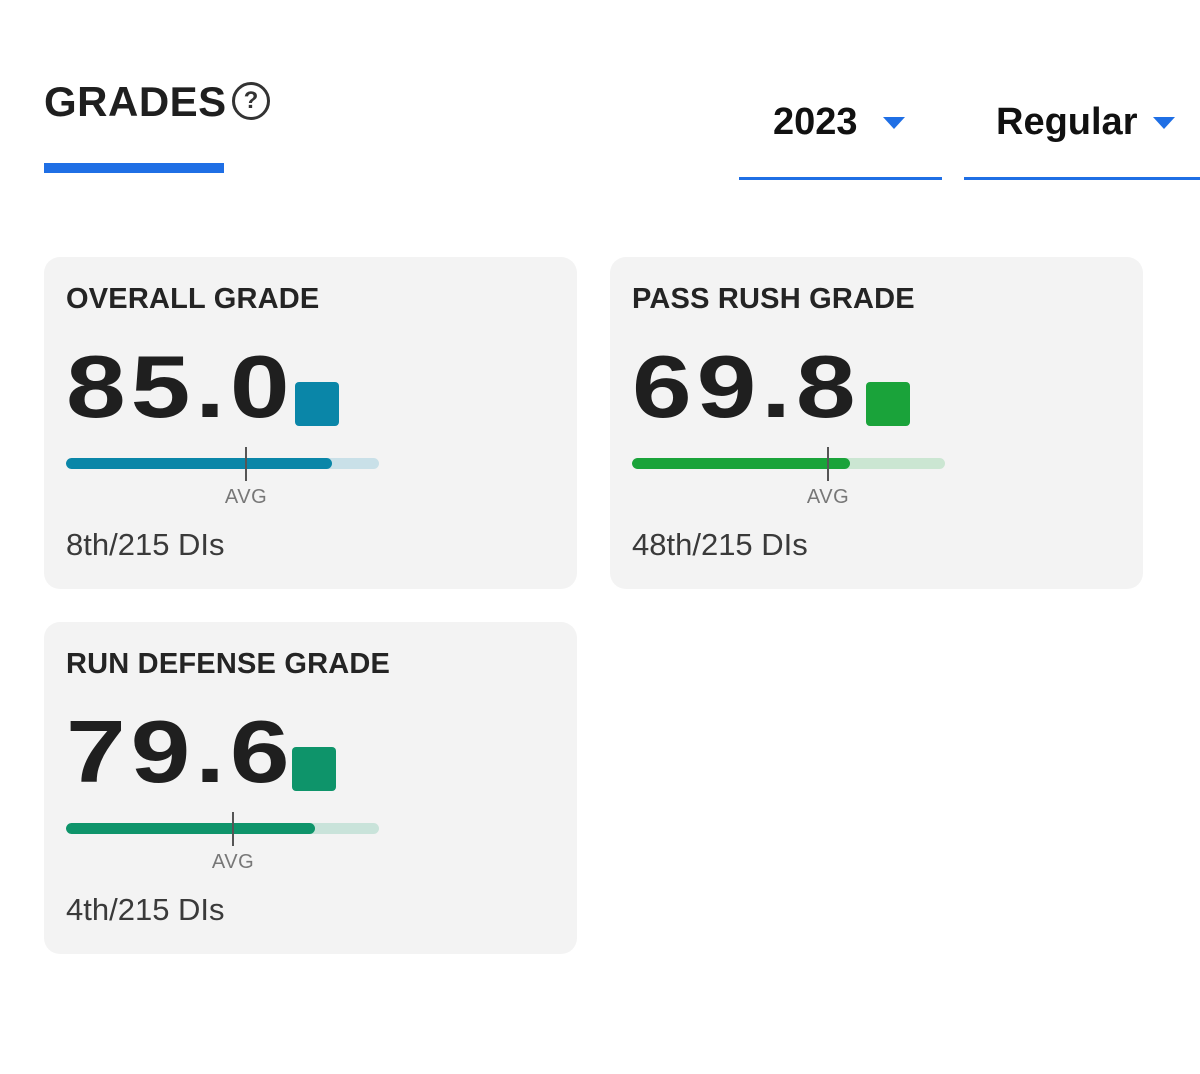 This screenshot has width=1200, height=1074. I want to click on grade-rank: 8th/215 DIs, so click(145, 544).